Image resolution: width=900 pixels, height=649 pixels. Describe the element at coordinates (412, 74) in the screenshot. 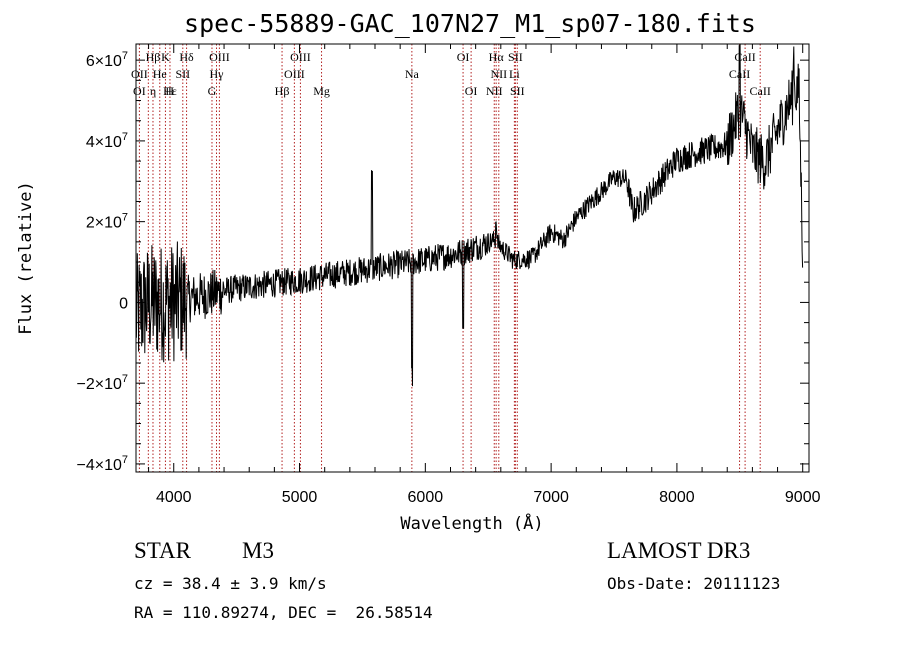

I see `spectral-line-label: Na` at that location.